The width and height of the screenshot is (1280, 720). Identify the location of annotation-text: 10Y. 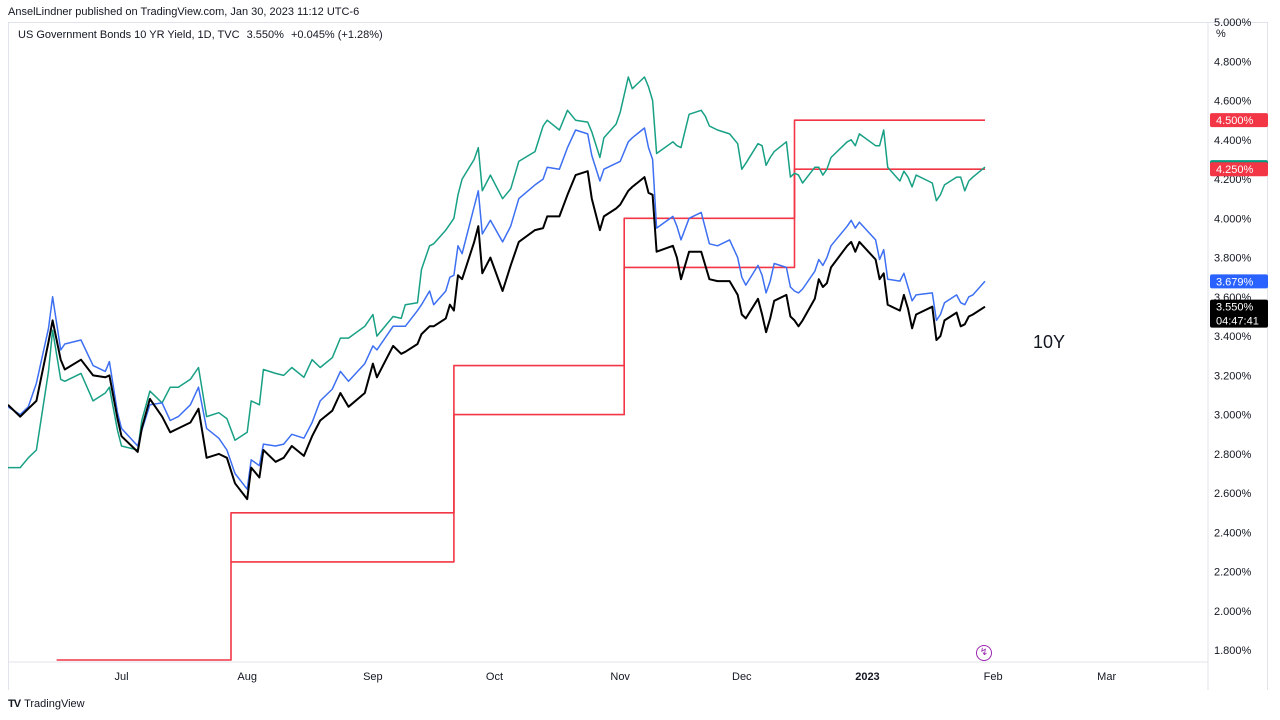
(1049, 342).